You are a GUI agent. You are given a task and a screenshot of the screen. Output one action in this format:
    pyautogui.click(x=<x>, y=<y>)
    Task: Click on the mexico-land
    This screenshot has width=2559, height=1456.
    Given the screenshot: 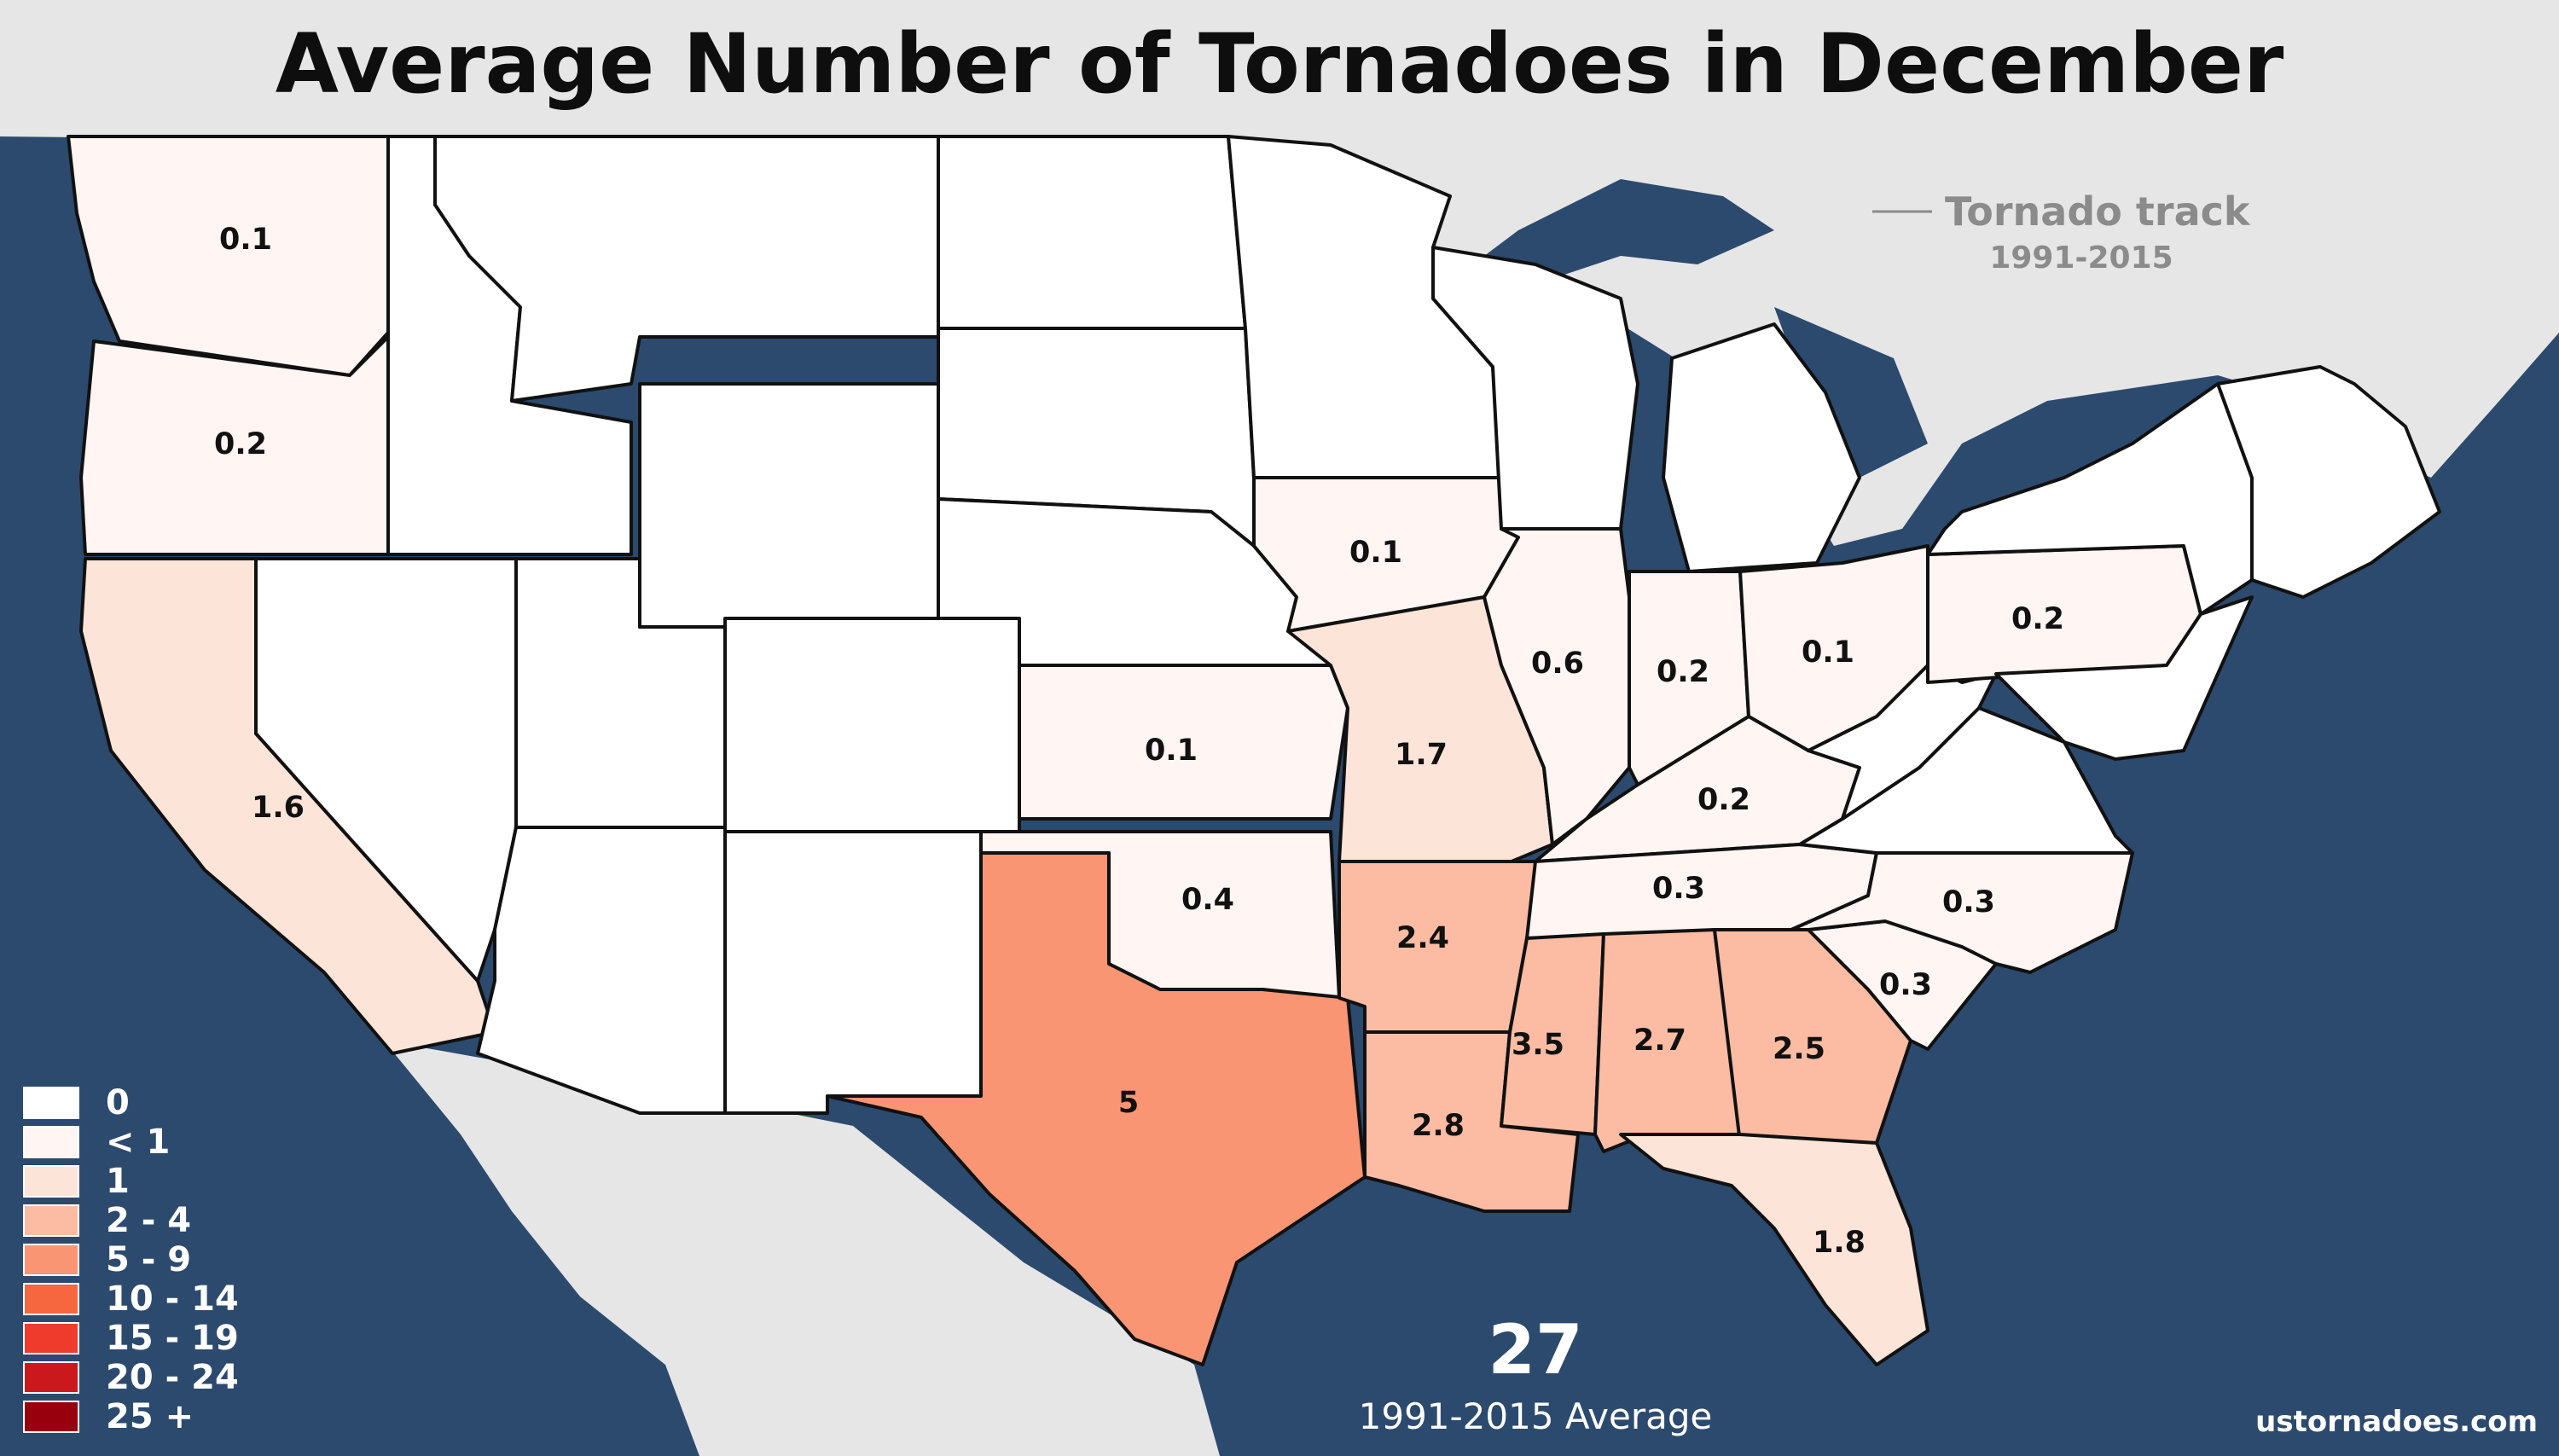 What is the action you would take?
    pyautogui.click(x=802, y=1248)
    